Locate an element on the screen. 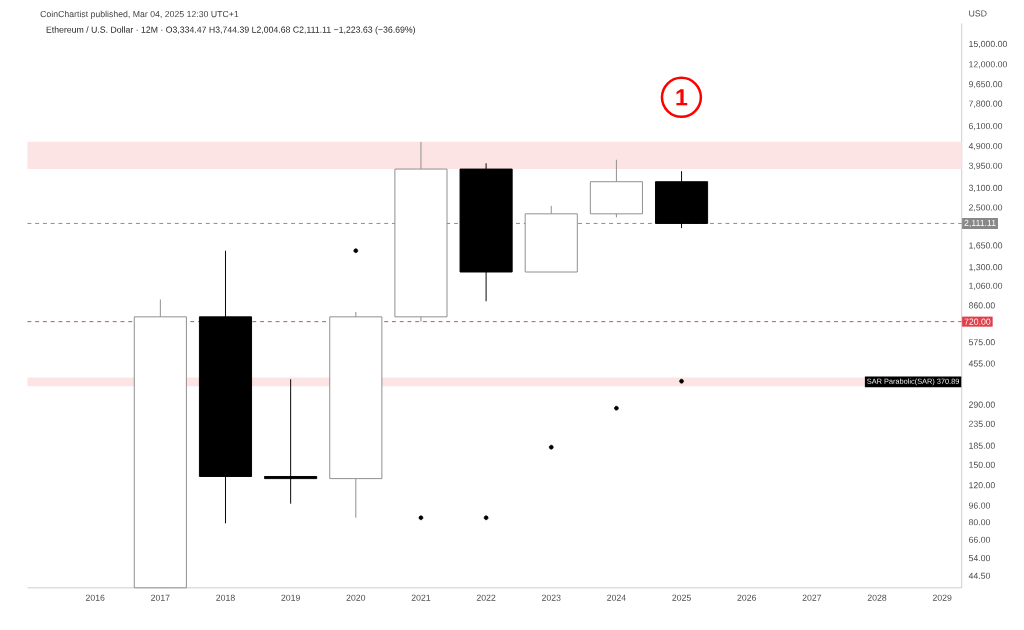 The image size is (1024, 630). candlestick is located at coordinates (291, 441).